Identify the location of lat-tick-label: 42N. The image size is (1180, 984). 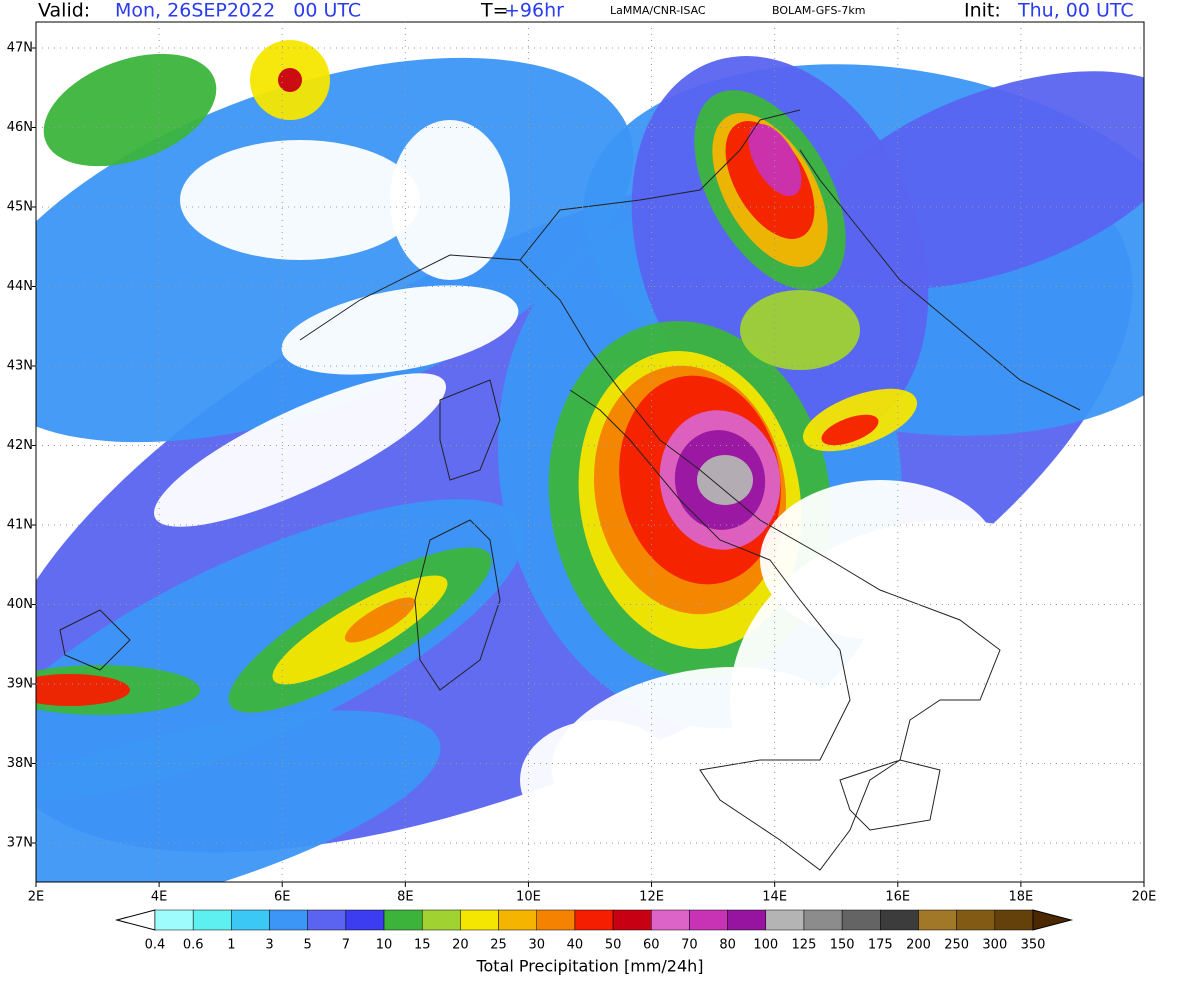
(20, 445).